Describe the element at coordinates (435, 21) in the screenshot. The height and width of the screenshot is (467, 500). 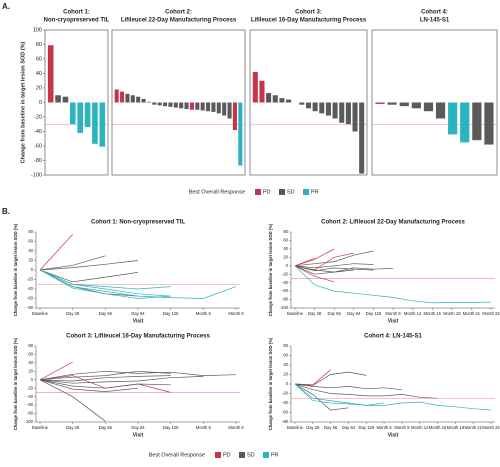
I see `chart-title: LN-145-S1` at that location.